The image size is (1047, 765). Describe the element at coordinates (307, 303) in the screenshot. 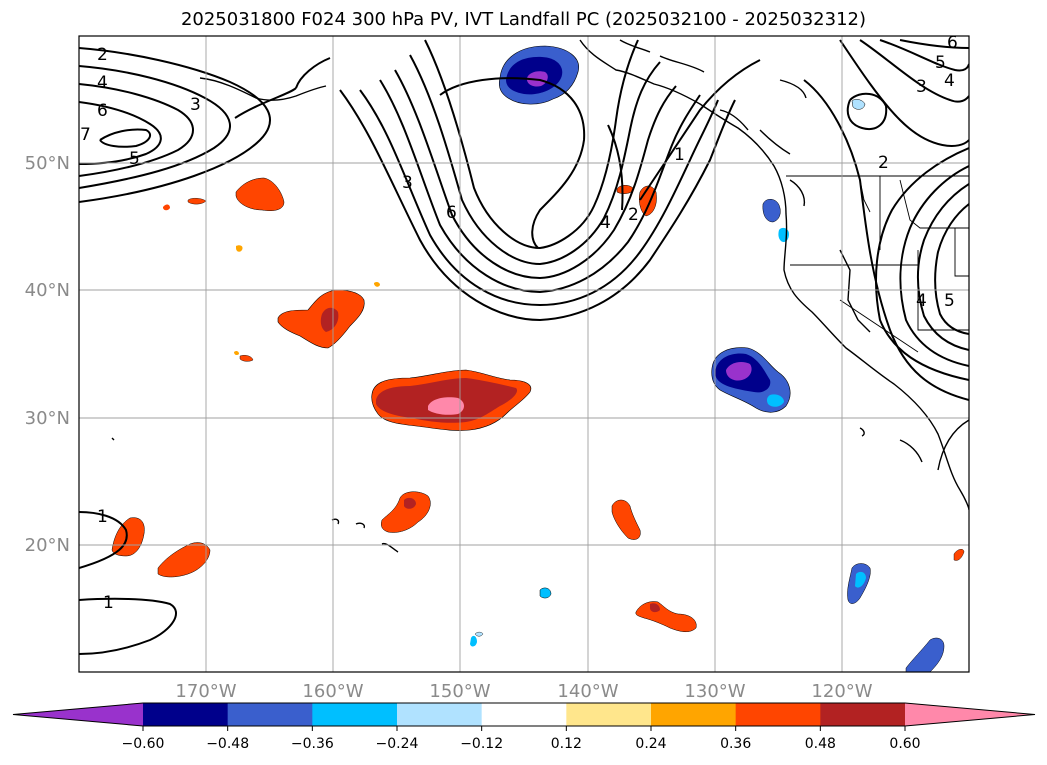

I see `ivt-positive-north-of-hawaii` at that location.